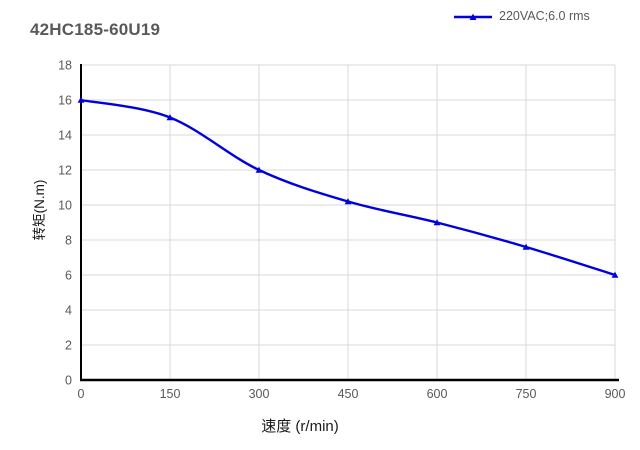 This screenshot has width=640, height=450. What do you see at coordinates (300, 426) in the screenshot?
I see `x-axis-label: 速度 (r/min)` at bounding box center [300, 426].